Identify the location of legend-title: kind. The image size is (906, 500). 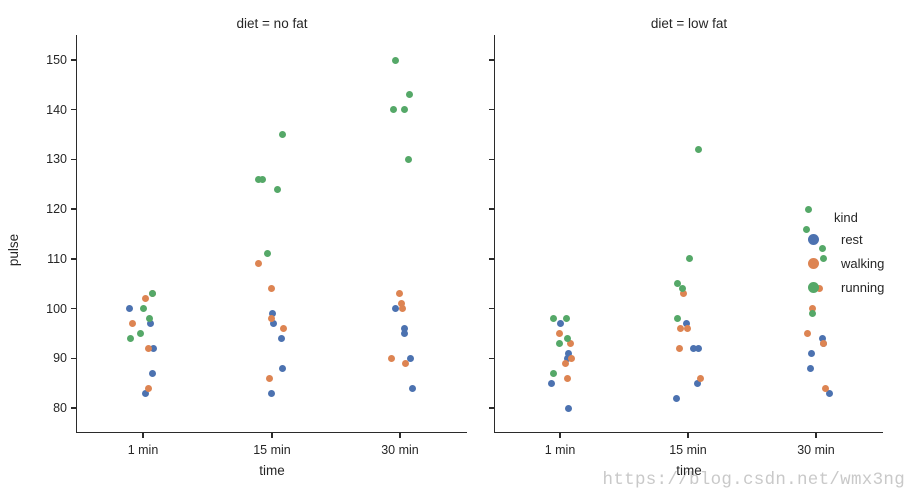
(846, 217).